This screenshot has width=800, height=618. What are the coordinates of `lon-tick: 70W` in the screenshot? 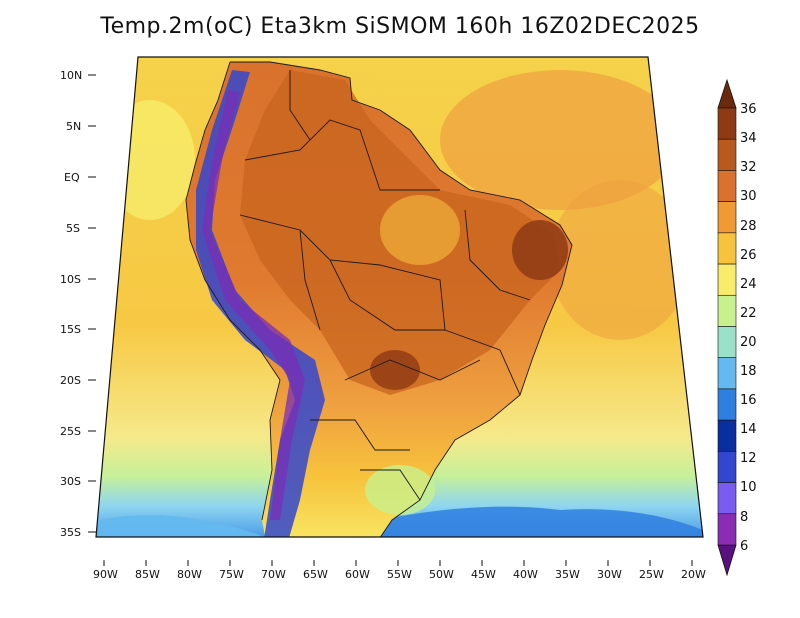 It's located at (273, 570).